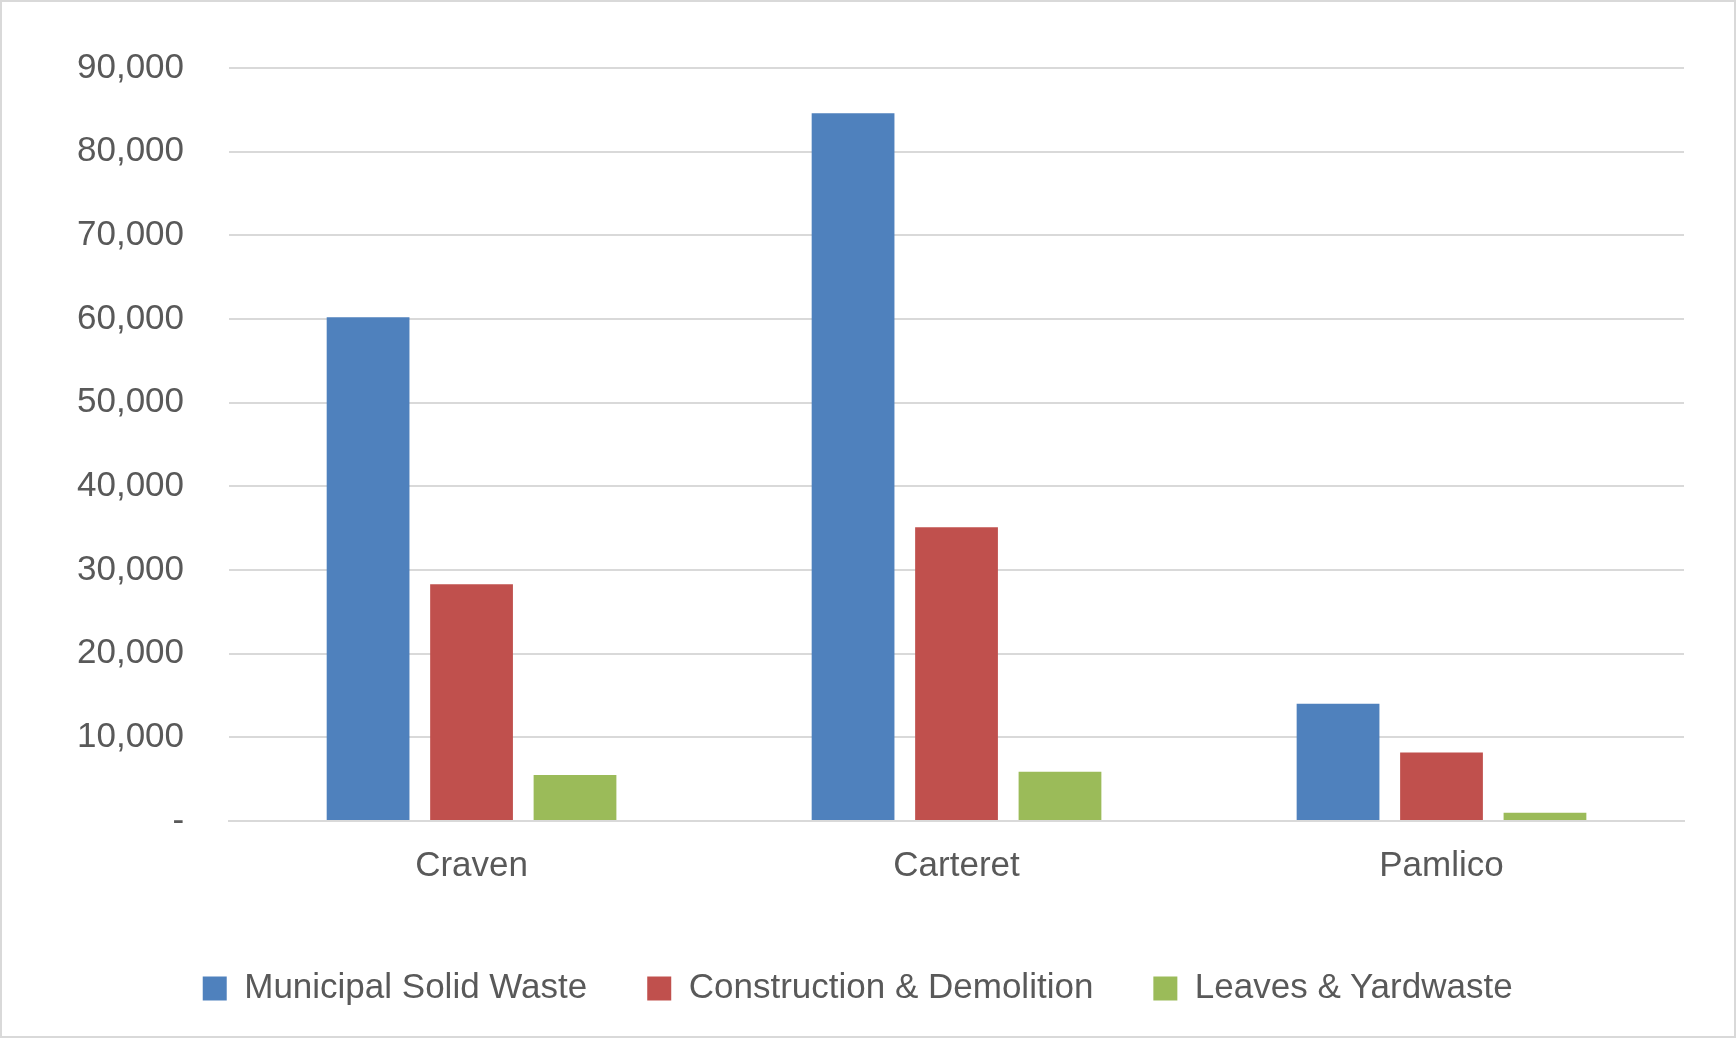  What do you see at coordinates (130, 567) in the screenshot?
I see `y-tick-label: 30,000` at bounding box center [130, 567].